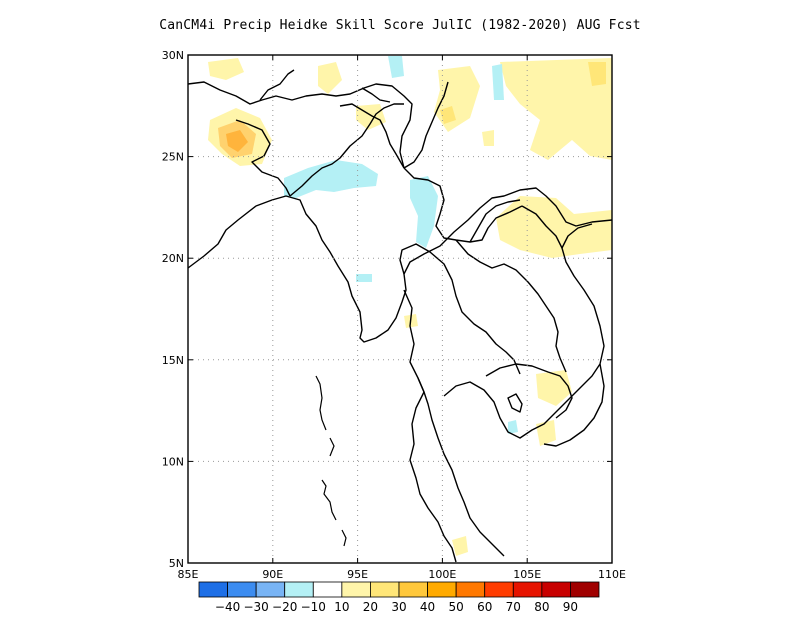 This screenshot has height=618, width=800. I want to click on y-tick-label: 5N, so click(176, 563).